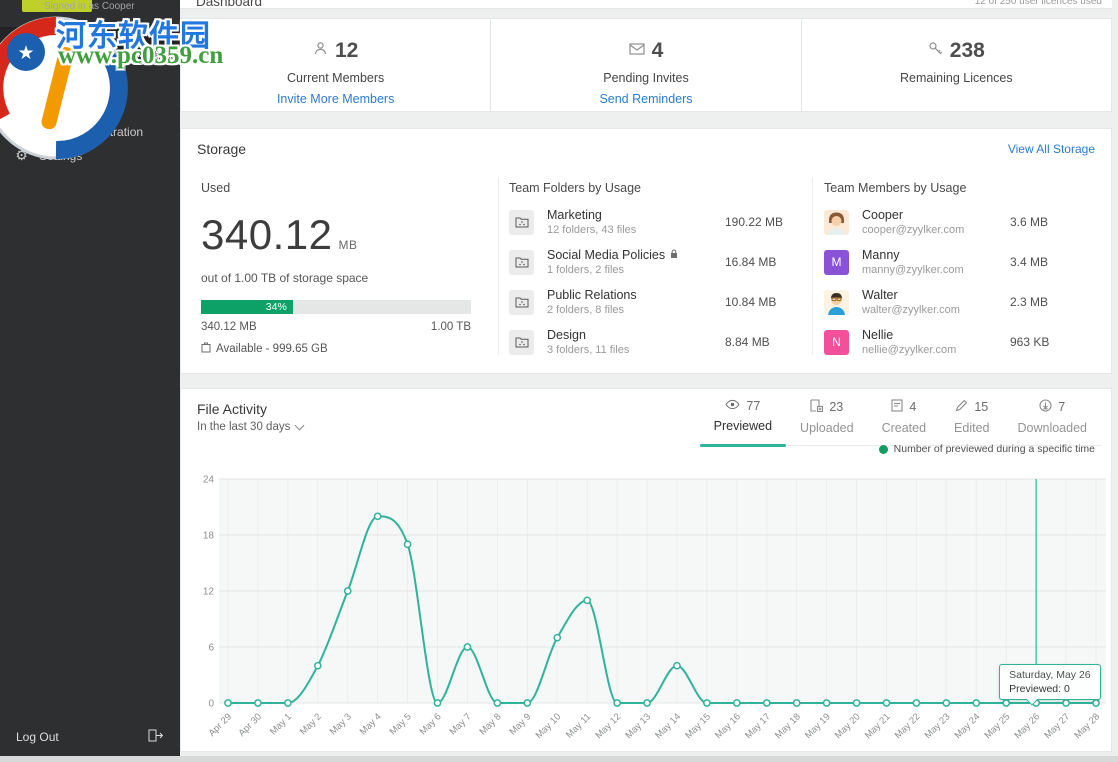 This screenshot has height=762, width=1118. Describe the element at coordinates (1038, 3) in the screenshot. I see `license-summary: 12 of 250 user licences used` at that location.